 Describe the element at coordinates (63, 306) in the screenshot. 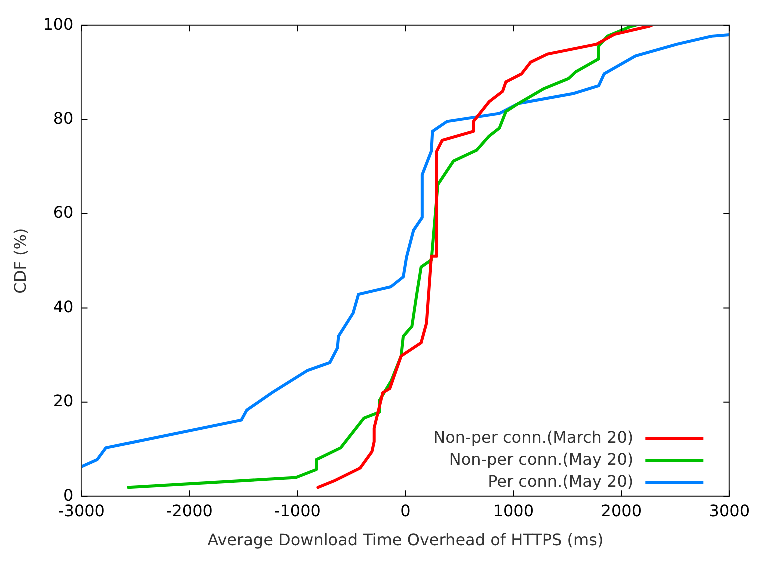

I see `y-tick-label: 40` at that location.